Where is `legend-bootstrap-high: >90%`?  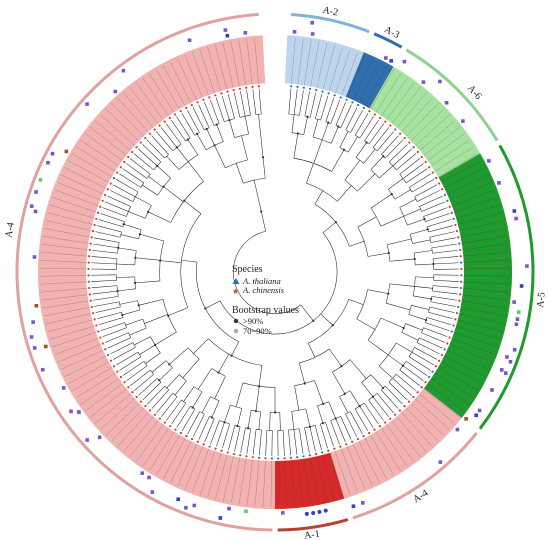
legend-bootstrap-high: >90% is located at coordinates (253, 321).